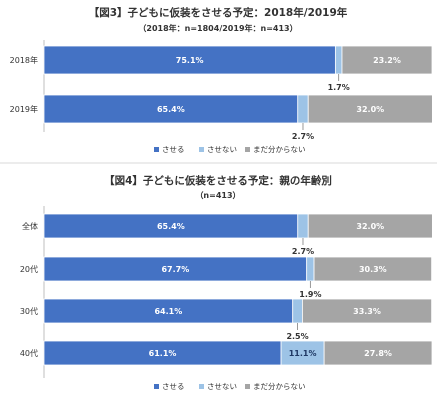  What do you see at coordinates (29, 353) in the screenshot?
I see `category-label: 40代` at bounding box center [29, 353].